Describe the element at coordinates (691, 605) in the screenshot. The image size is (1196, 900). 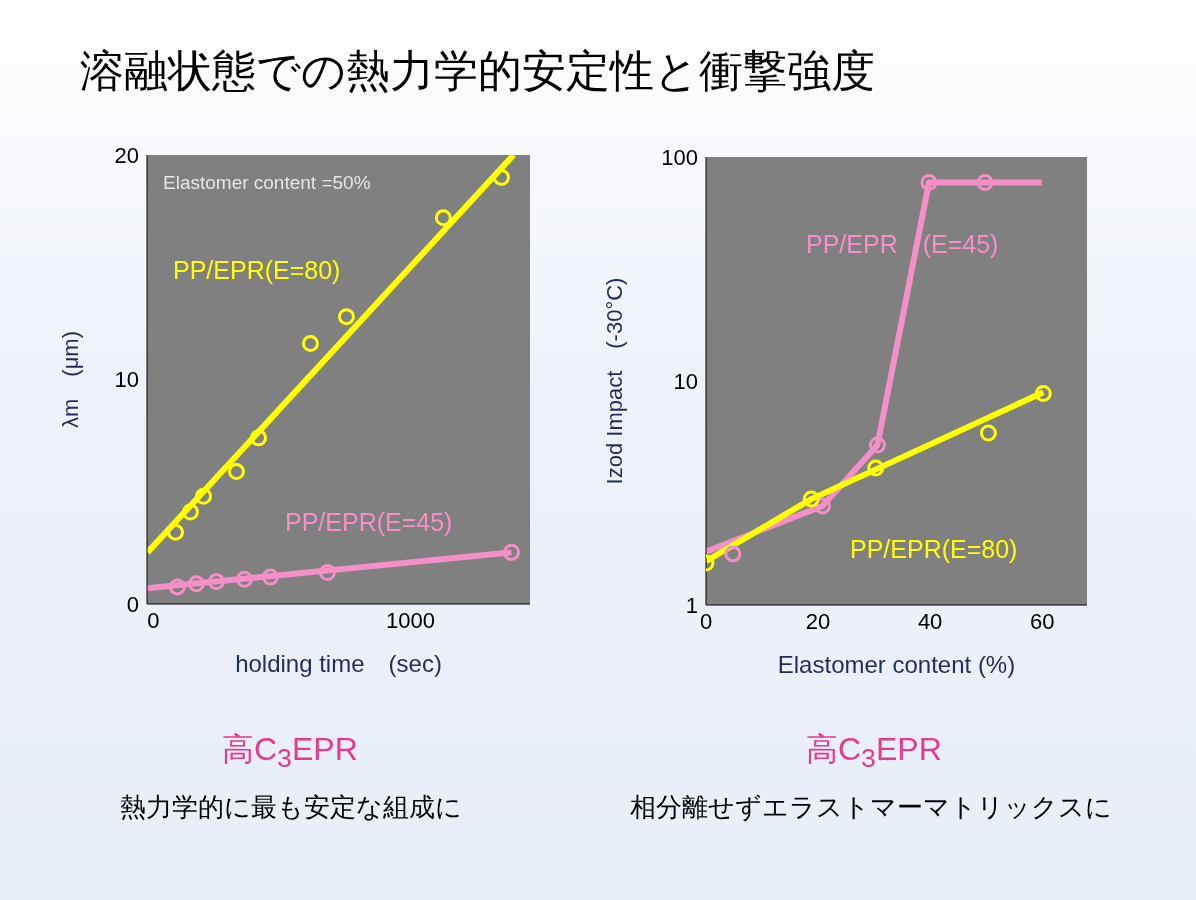
I see `y-tick-label: 1` at that location.